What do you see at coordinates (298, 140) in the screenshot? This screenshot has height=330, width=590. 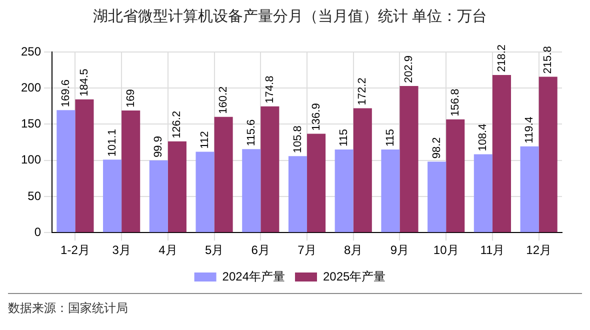 I see `data-label: 105.8` at bounding box center [298, 140].